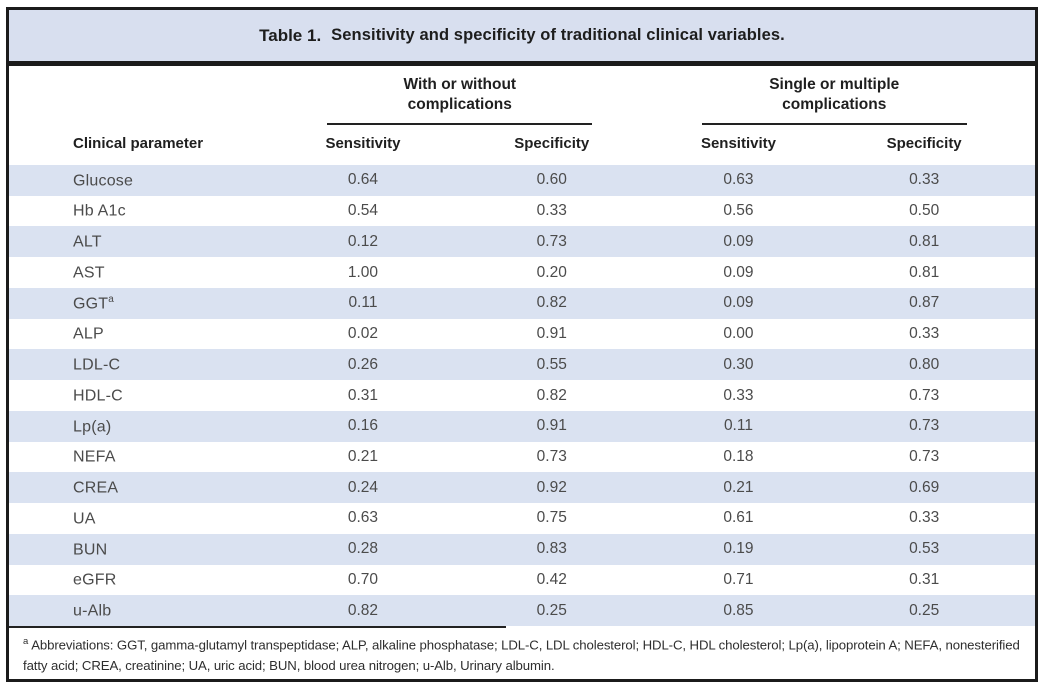 Image resolution: width=1044 pixels, height=689 pixels. What do you see at coordinates (363, 426) in the screenshot?
I see `sensitivity-1-cell: 0.16` at bounding box center [363, 426].